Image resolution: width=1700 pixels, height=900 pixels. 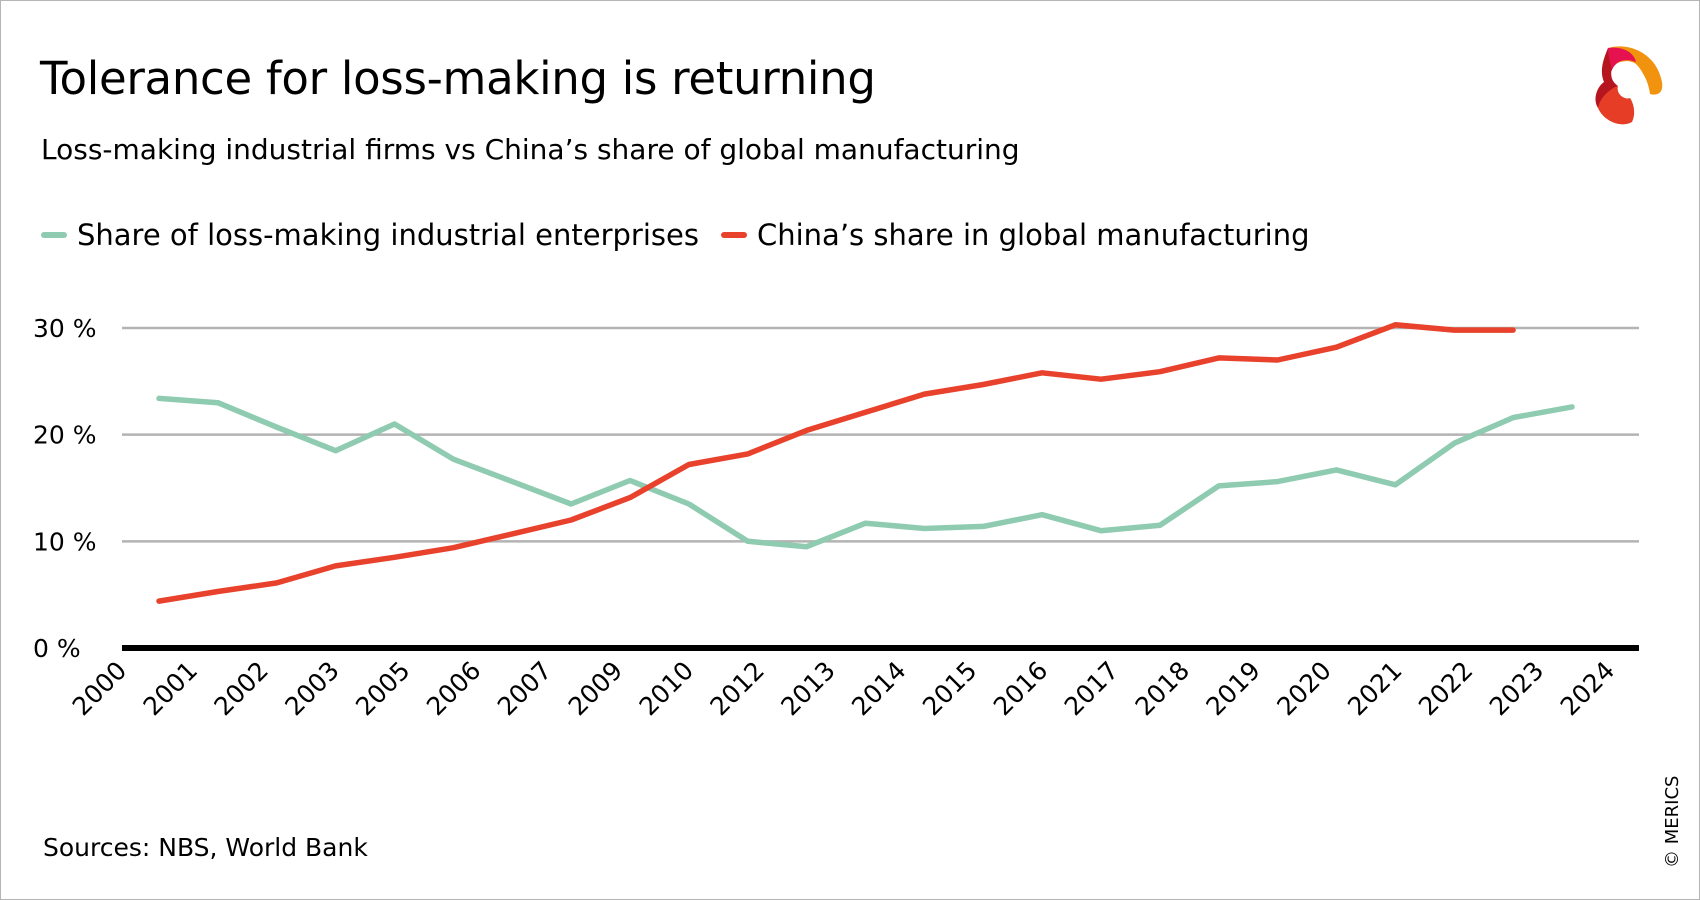 I want to click on legend-label: China’s share in global manufacturing, so click(x=1033, y=235).